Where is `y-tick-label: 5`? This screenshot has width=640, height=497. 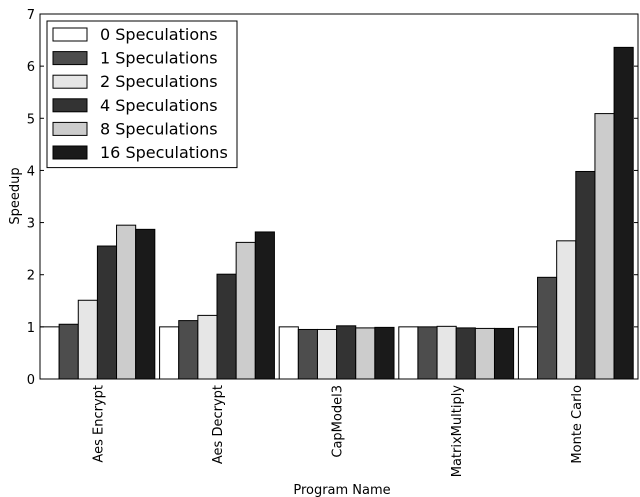
y-tick-label: 5 is located at coordinates (31, 119).